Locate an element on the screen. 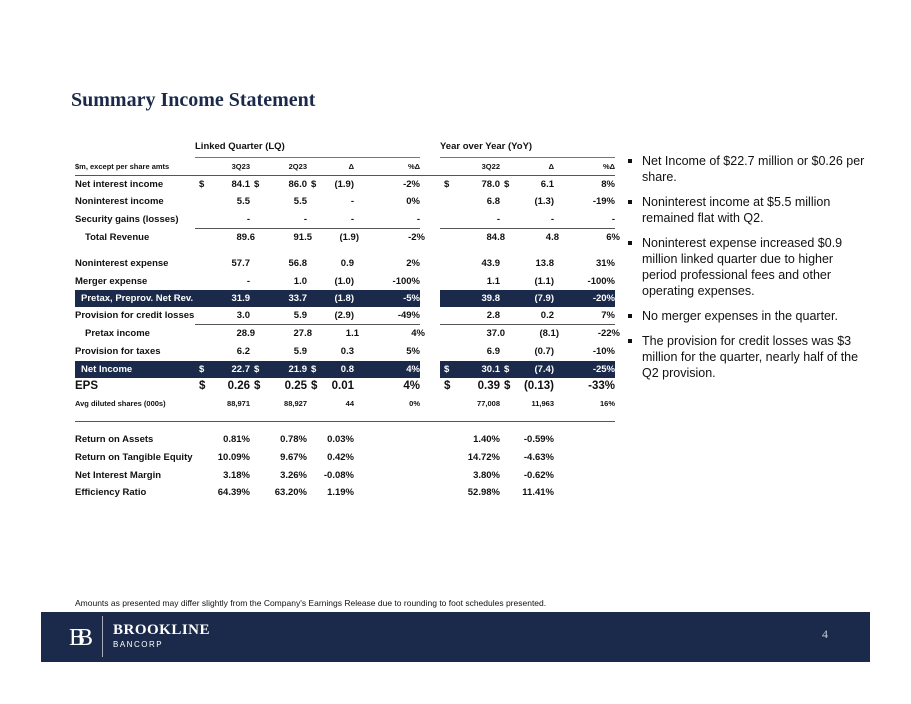 The image size is (911, 704). table-cell: 22.7 is located at coordinates (231, 369).